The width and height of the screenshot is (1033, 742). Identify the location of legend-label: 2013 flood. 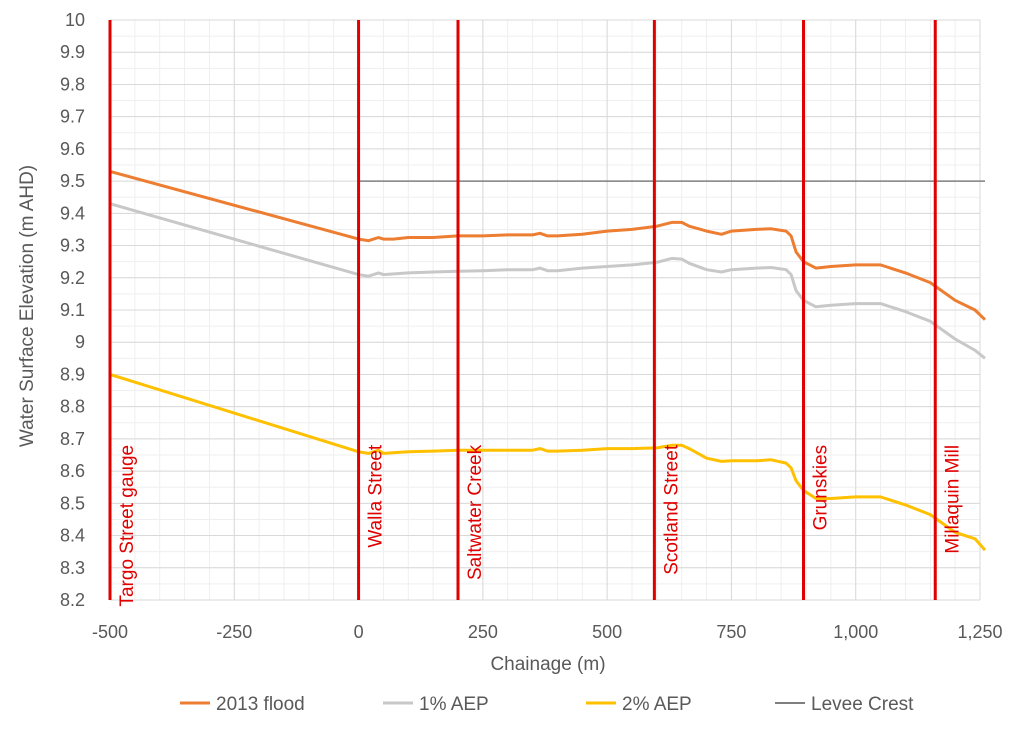
(260, 704).